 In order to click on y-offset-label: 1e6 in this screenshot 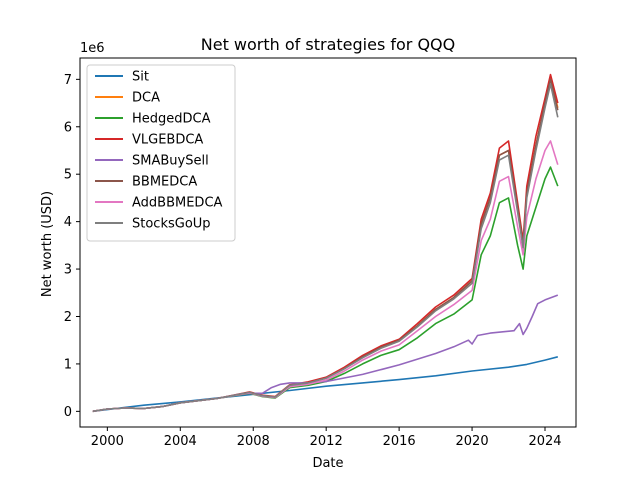, I will do `click(92, 48)`.